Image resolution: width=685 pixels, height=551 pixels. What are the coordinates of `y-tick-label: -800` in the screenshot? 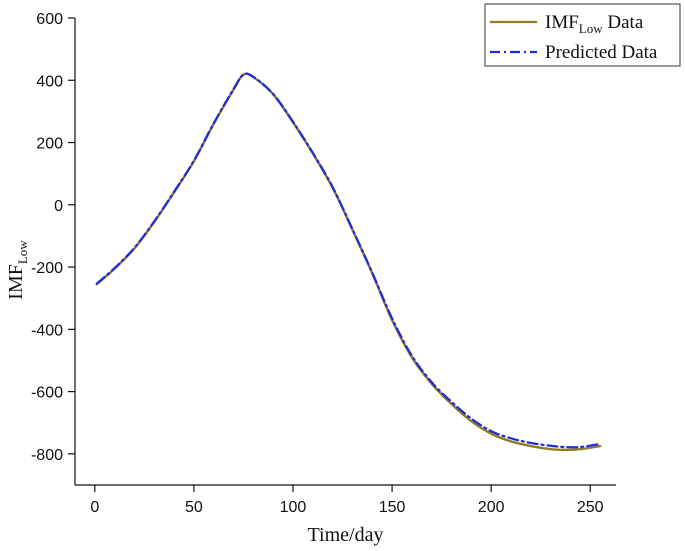 It's located at (47, 455).